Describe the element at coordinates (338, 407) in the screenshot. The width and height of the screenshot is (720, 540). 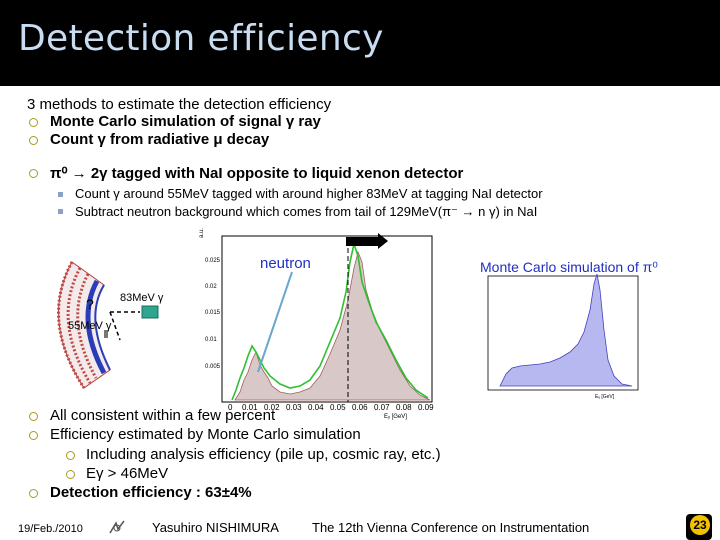
I see `svg-text: 0.05` at that location.